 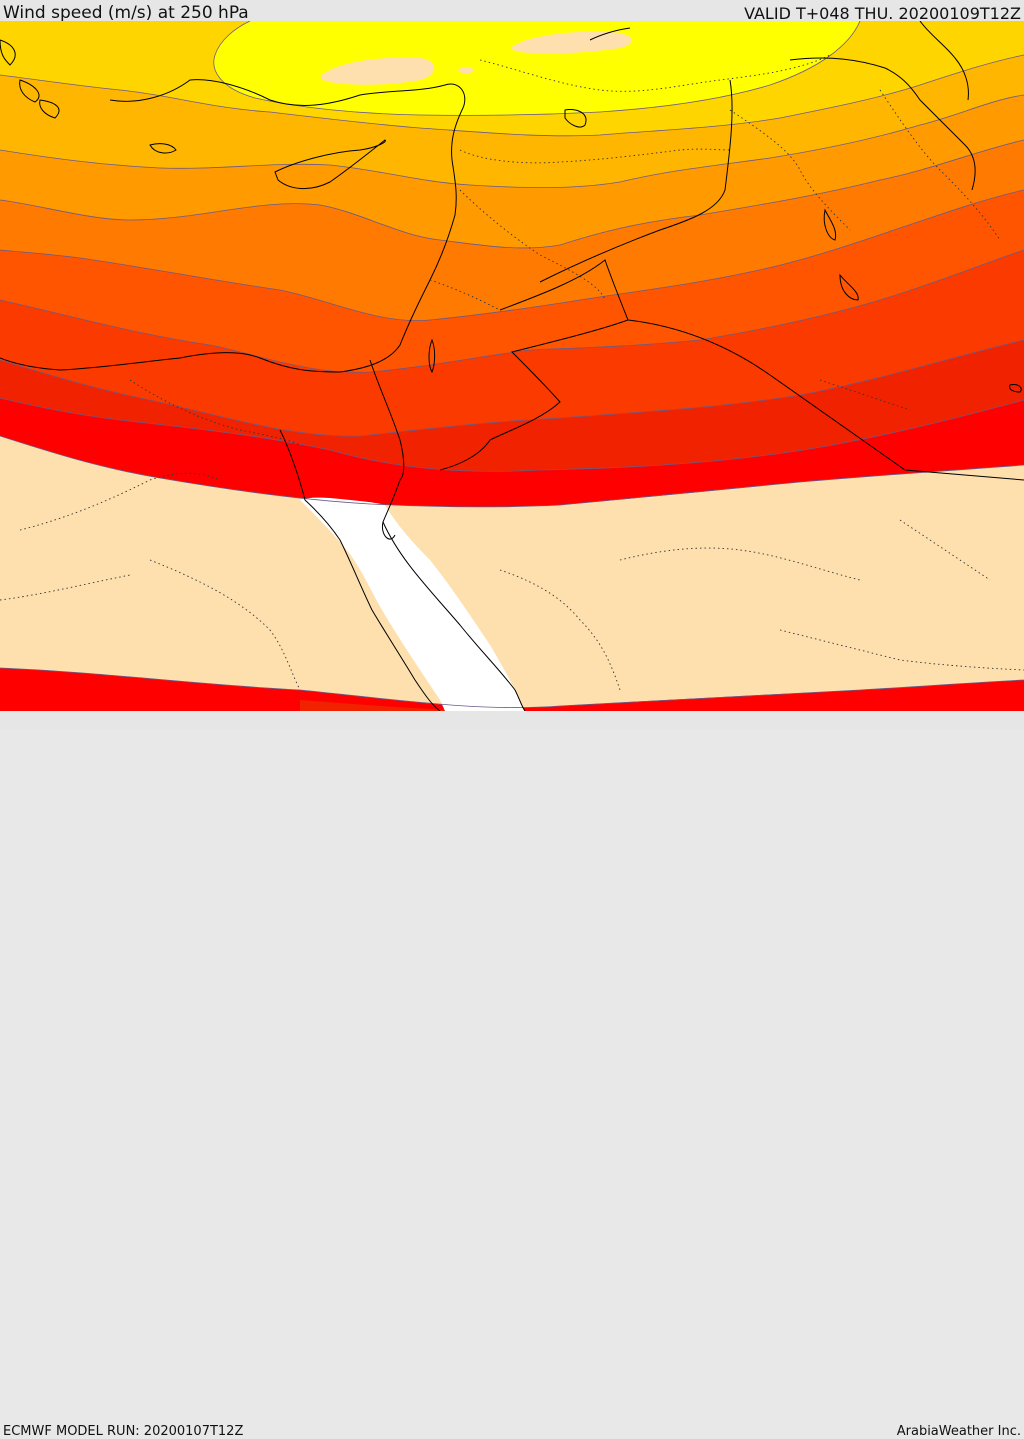 What do you see at coordinates (512, 689) in the screenshot?
I see `band-south-strip` at bounding box center [512, 689].